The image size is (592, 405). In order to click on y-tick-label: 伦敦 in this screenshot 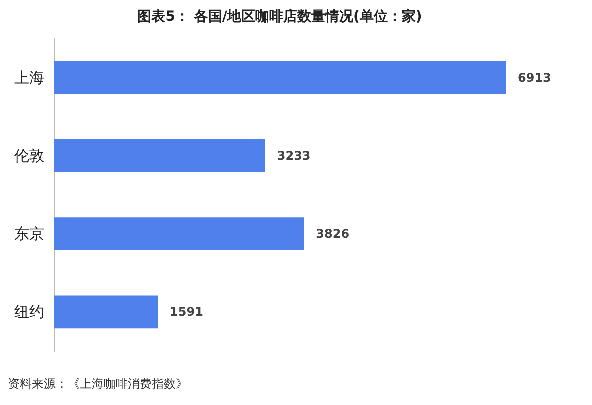, I will do `click(29, 155)`.